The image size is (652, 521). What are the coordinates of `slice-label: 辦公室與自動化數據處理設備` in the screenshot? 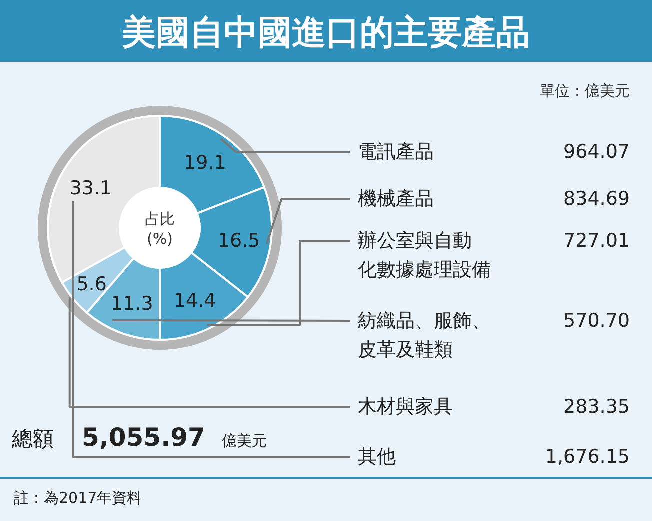 It's located at (424, 255).